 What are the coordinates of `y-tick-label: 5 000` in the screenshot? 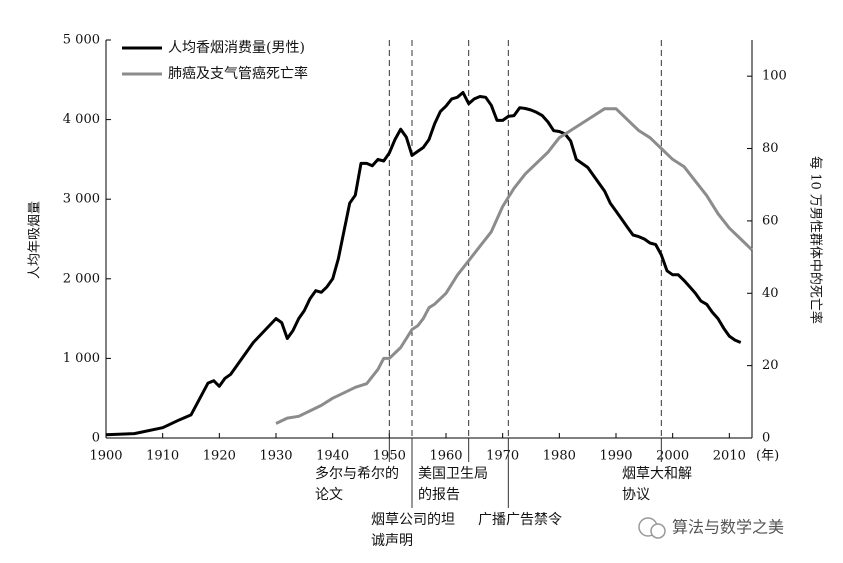 It's located at (81, 40).